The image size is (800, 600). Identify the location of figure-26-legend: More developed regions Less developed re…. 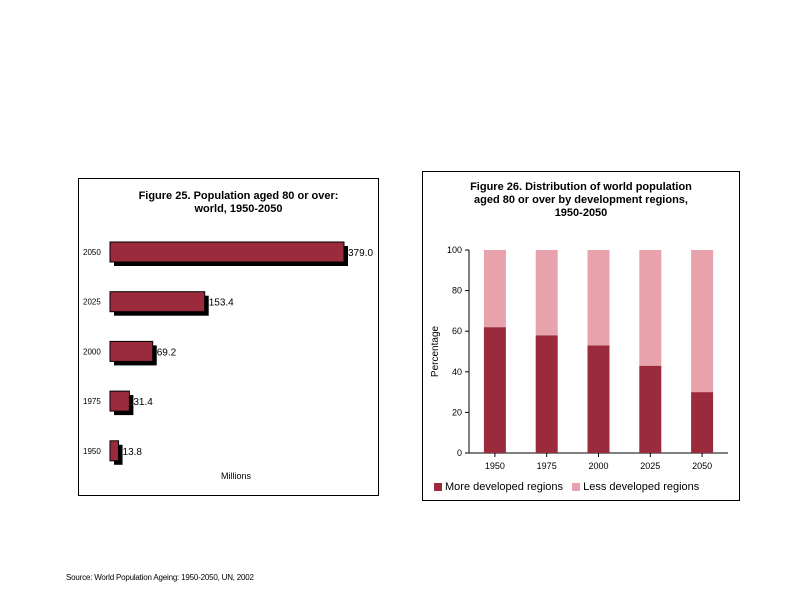
(569, 487).